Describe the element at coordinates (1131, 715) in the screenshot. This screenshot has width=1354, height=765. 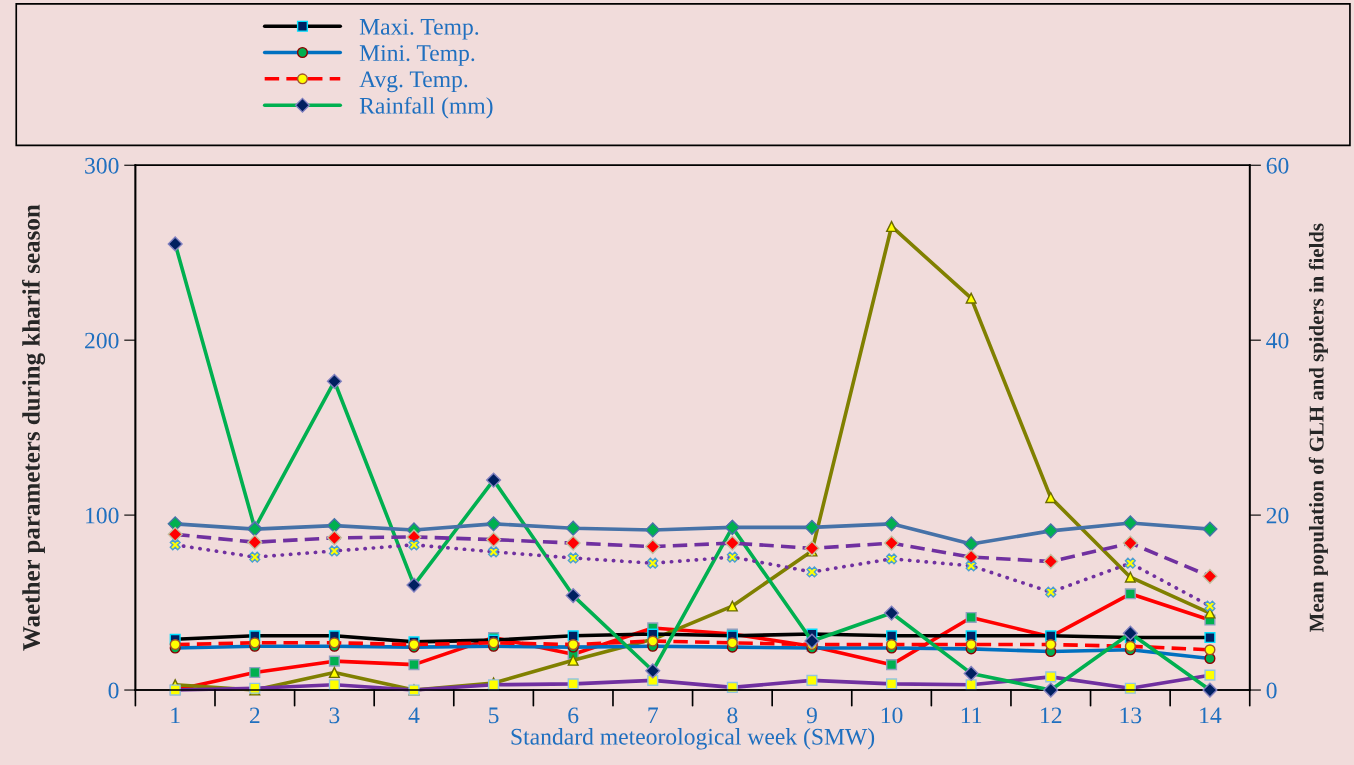
I see `x-tick-label: 13` at that location.